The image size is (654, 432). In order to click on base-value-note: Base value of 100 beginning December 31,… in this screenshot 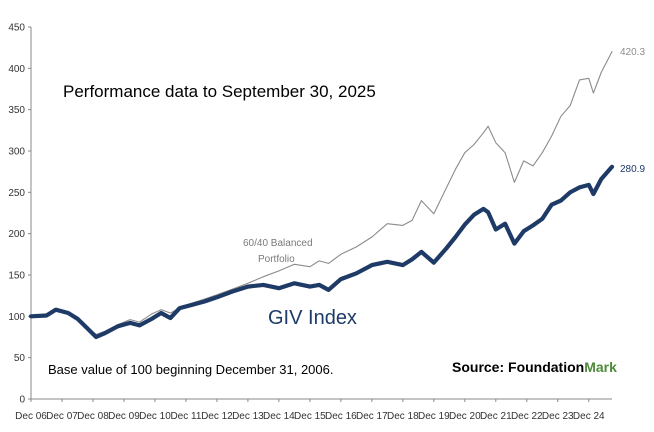, I will do `click(190, 369)`.